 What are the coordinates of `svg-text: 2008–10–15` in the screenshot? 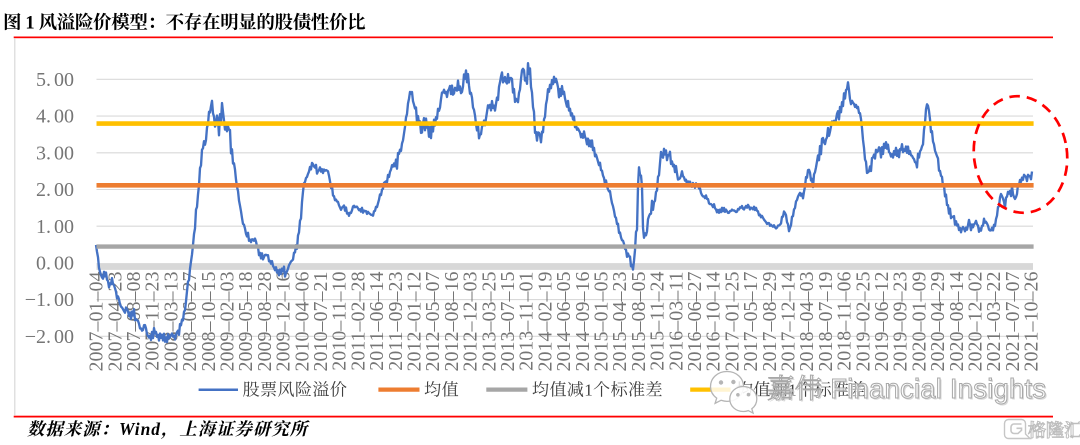 It's located at (209, 322).